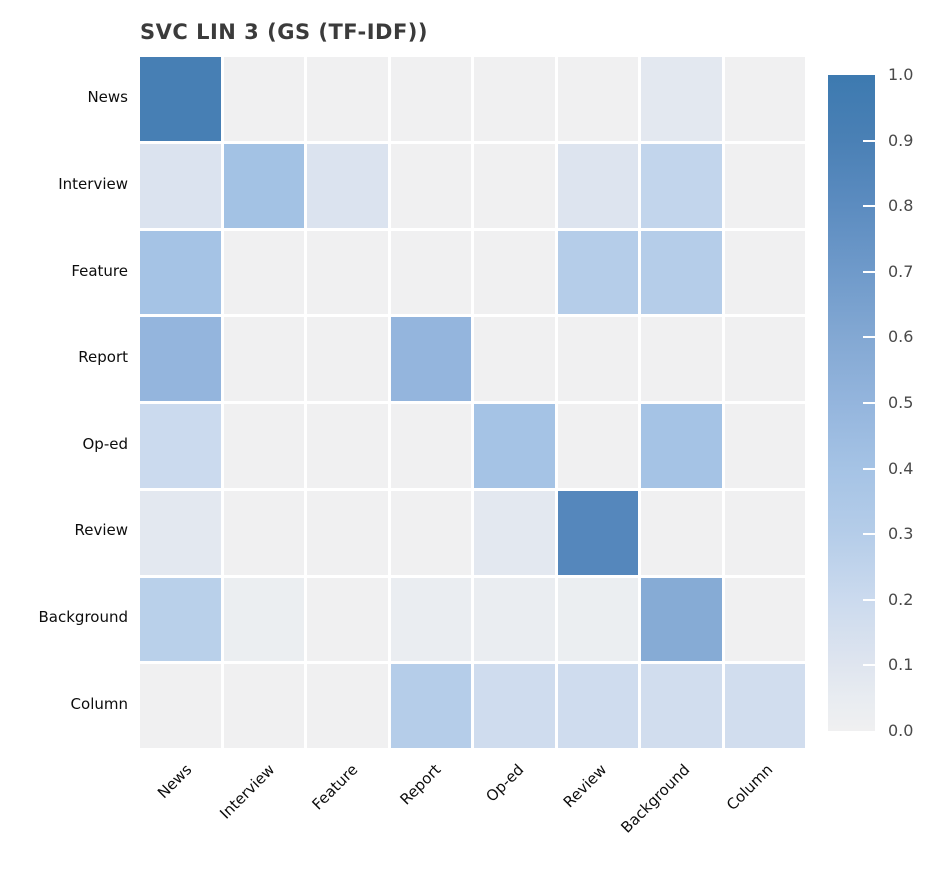  I want to click on heatmap-cell-Report-Op-ed, so click(514, 359).